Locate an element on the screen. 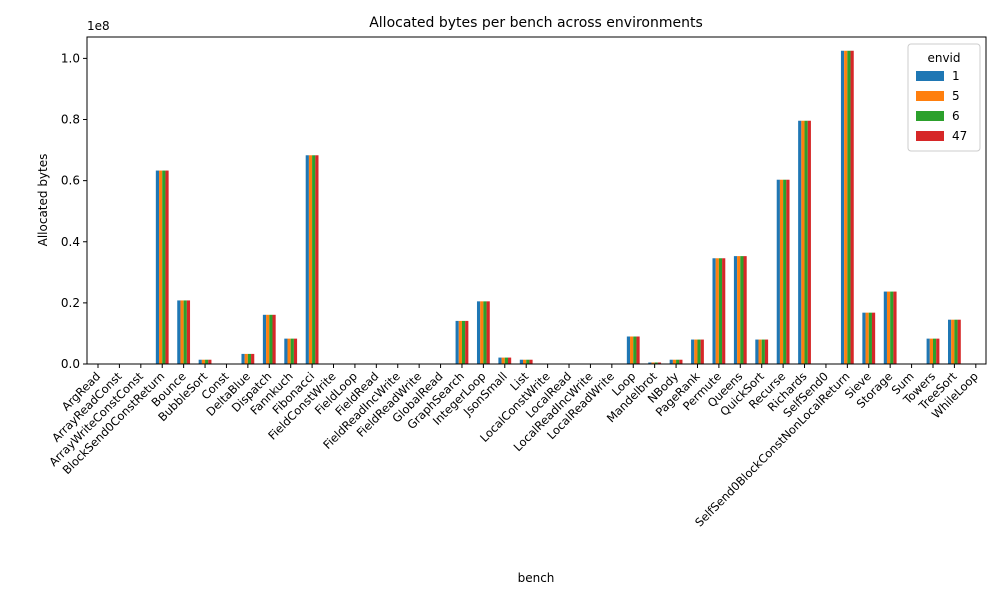 The height and width of the screenshot is (600, 1000). y-tick-label: 0.4 is located at coordinates (70, 242).